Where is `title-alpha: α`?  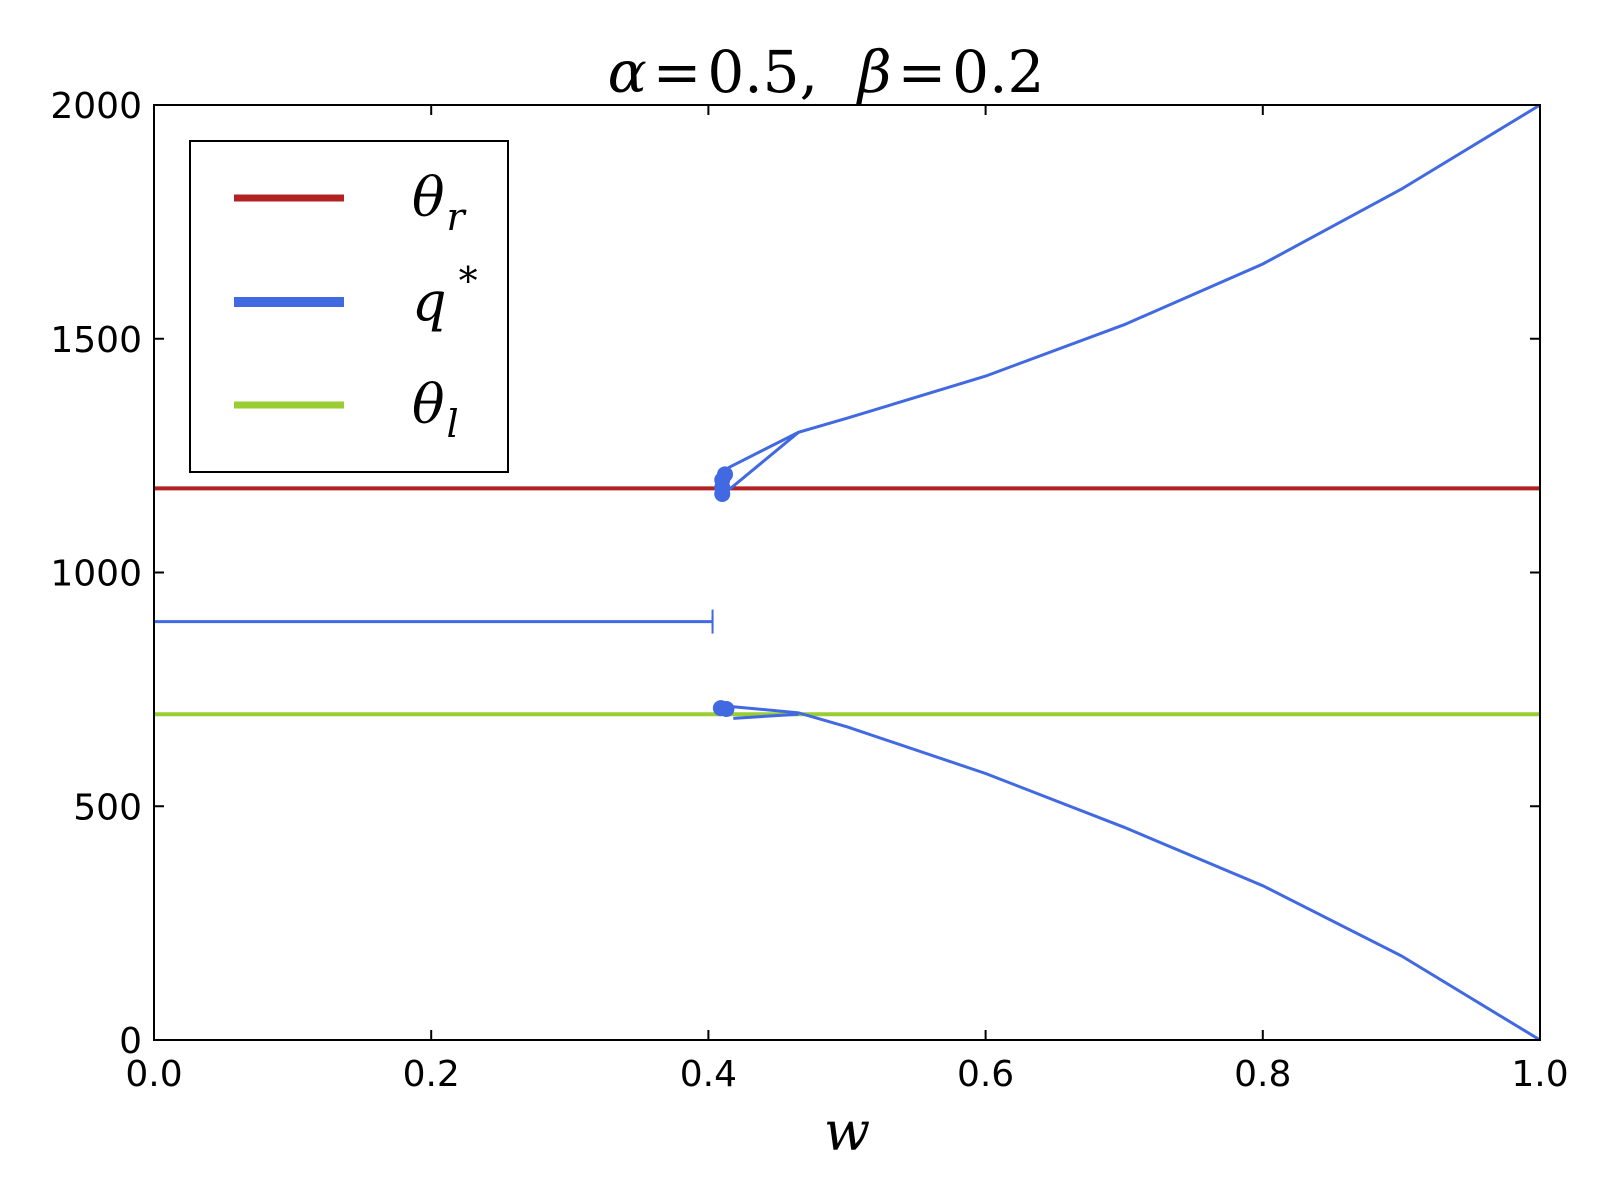
title-alpha: α is located at coordinates (627, 72).